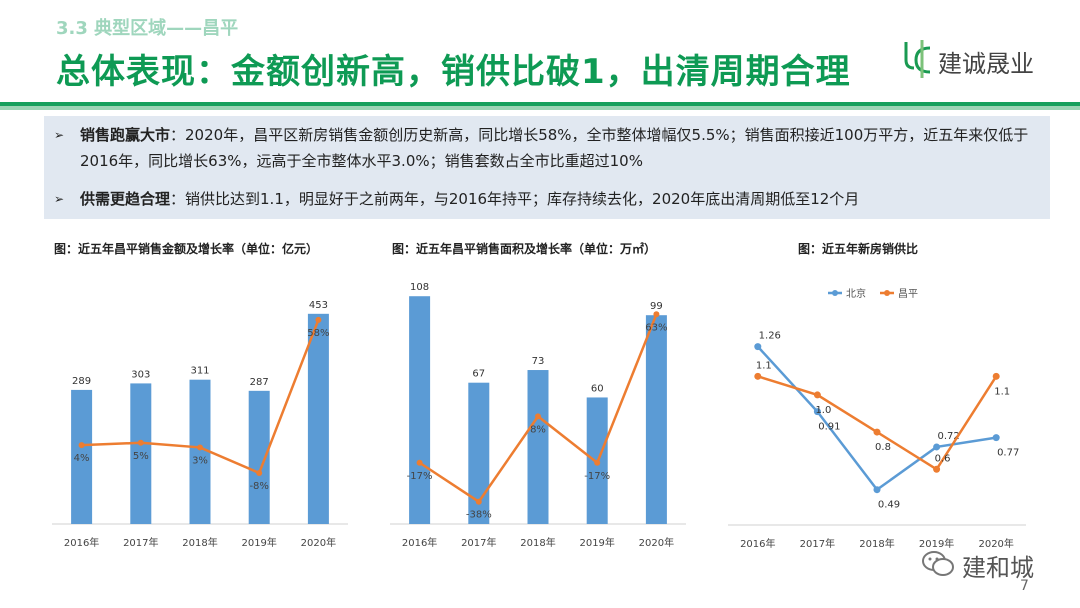 The image size is (1080, 608). I want to click on legend-label: 北京, so click(856, 293).